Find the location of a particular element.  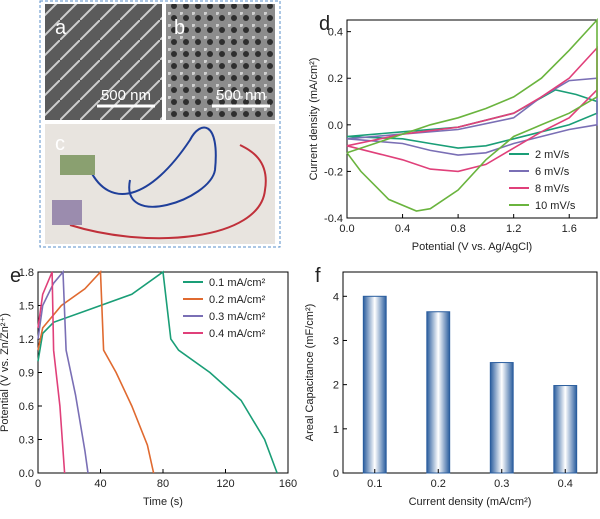

legend-label: 0.2 mA/cm² is located at coordinates (237, 300).